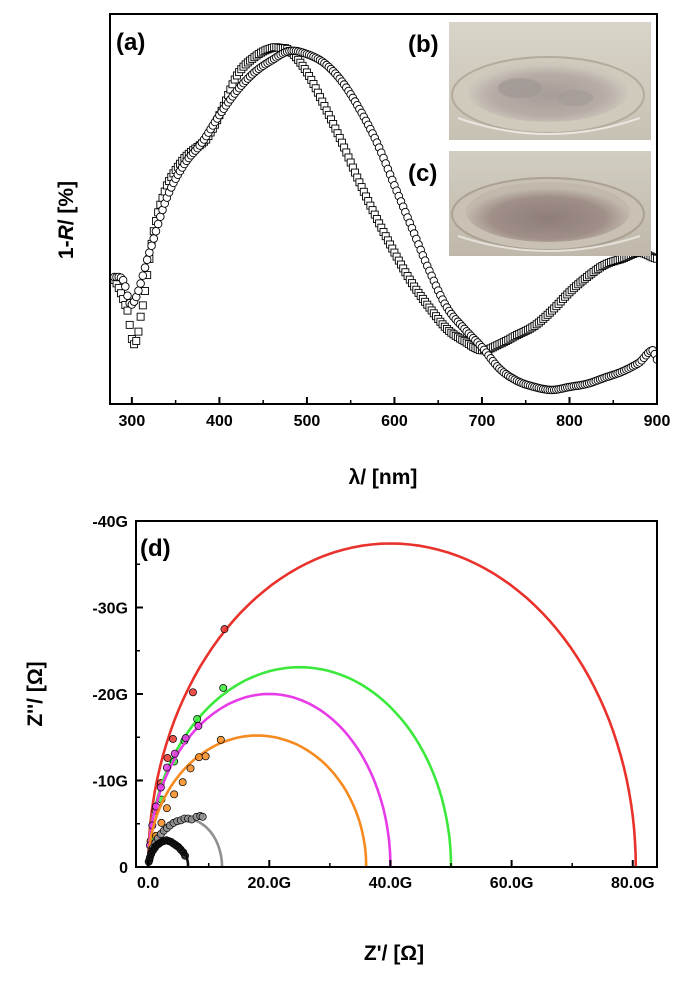 Image resolution: width=675 pixels, height=993 pixels. What do you see at coordinates (512, 883) in the screenshot?
I see `panel-d-x-tick-label: 60.0G` at bounding box center [512, 883].